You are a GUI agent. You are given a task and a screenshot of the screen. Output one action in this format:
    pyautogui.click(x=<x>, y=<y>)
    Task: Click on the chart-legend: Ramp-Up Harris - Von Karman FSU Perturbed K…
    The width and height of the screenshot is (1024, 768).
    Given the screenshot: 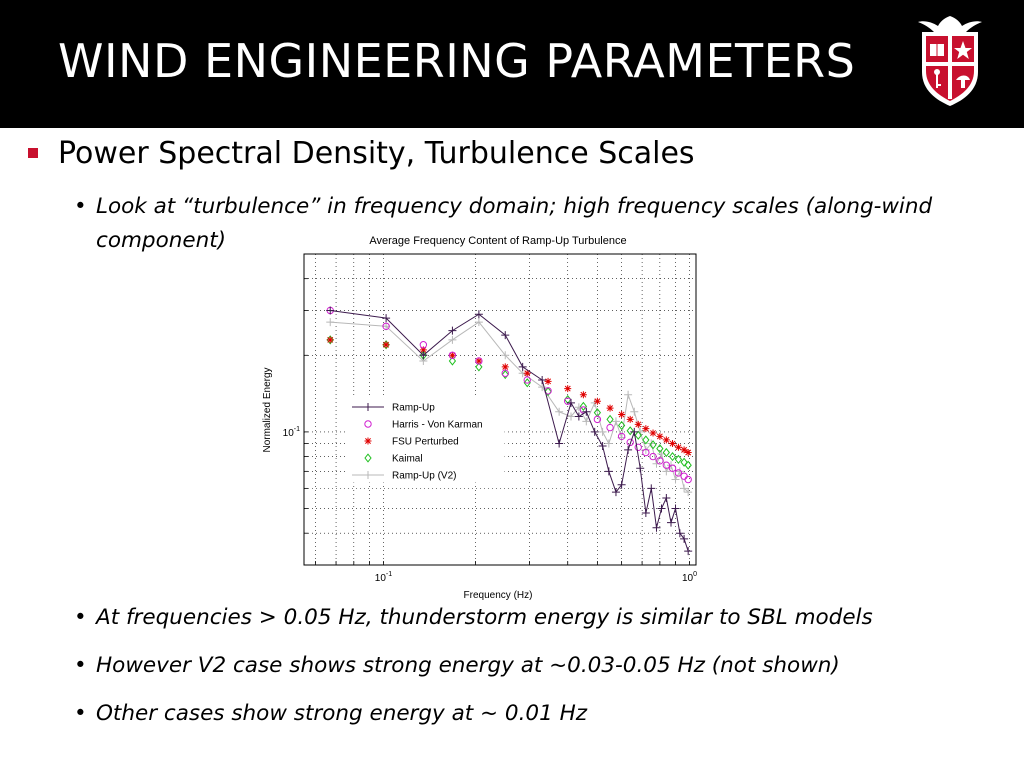 What is the action you would take?
    pyautogui.click(x=426, y=440)
    